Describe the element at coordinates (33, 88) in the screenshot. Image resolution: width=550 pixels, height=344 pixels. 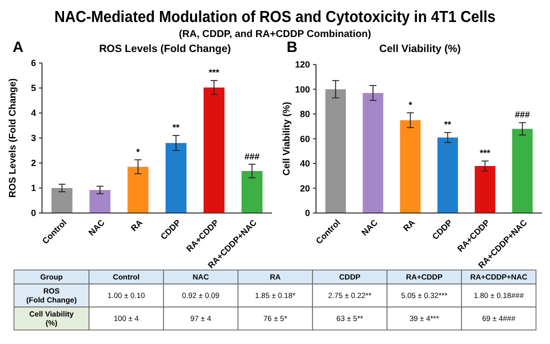
I see `y-tick-label: 5` at that location.